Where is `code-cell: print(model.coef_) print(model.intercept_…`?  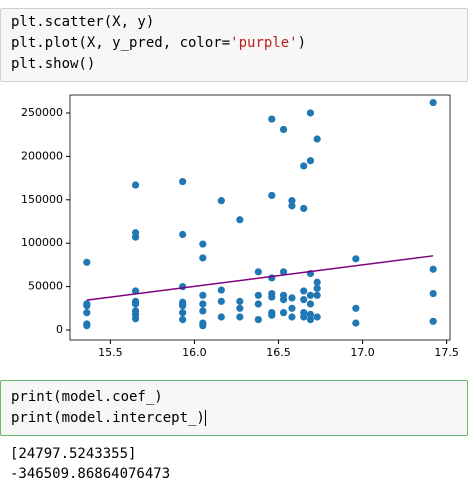
code-cell: print(model.coef_) print(model.intercept_… is located at coordinates (234, 408).